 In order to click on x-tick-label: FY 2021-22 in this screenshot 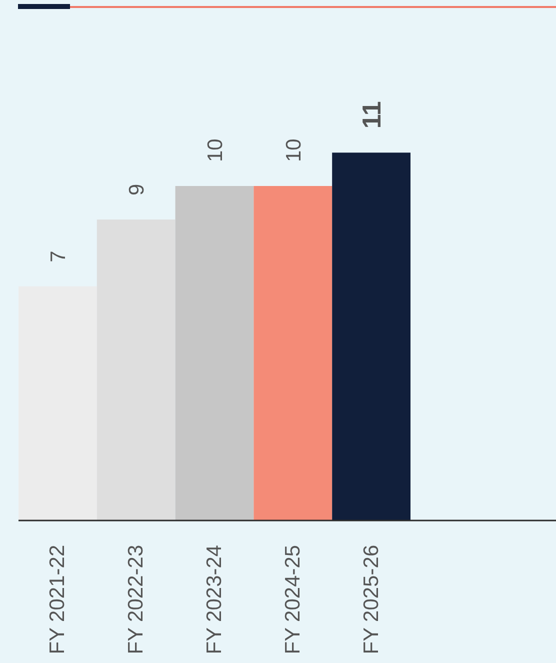, I will do `click(58, 599)`.